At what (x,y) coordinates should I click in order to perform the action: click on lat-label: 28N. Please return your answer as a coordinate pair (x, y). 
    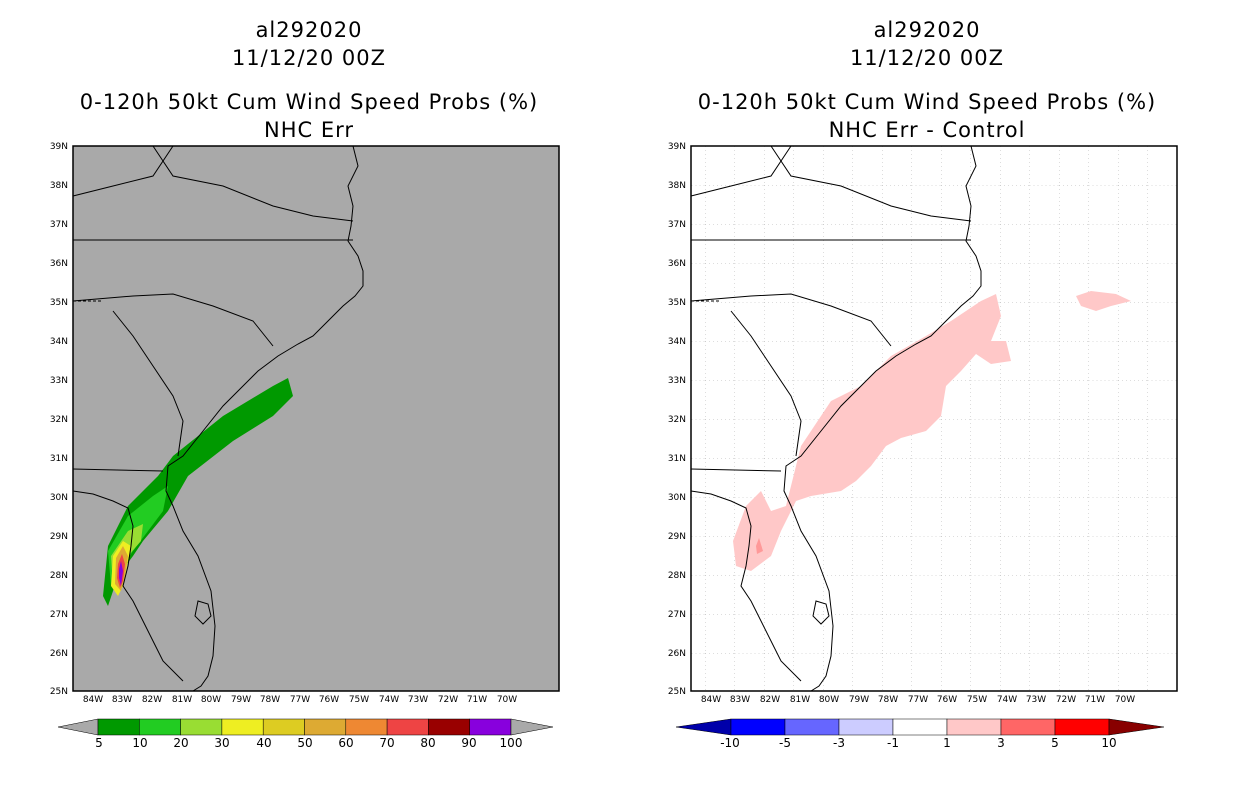
    Looking at the image, I should click on (58, 576).